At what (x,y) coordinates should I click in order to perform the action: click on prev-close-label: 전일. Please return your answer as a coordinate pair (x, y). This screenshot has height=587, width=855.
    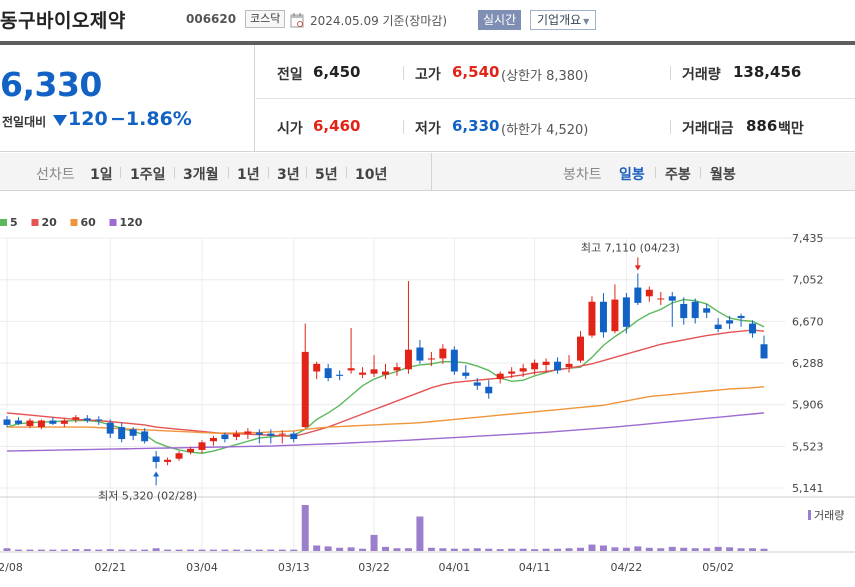
    Looking at the image, I should click on (290, 75).